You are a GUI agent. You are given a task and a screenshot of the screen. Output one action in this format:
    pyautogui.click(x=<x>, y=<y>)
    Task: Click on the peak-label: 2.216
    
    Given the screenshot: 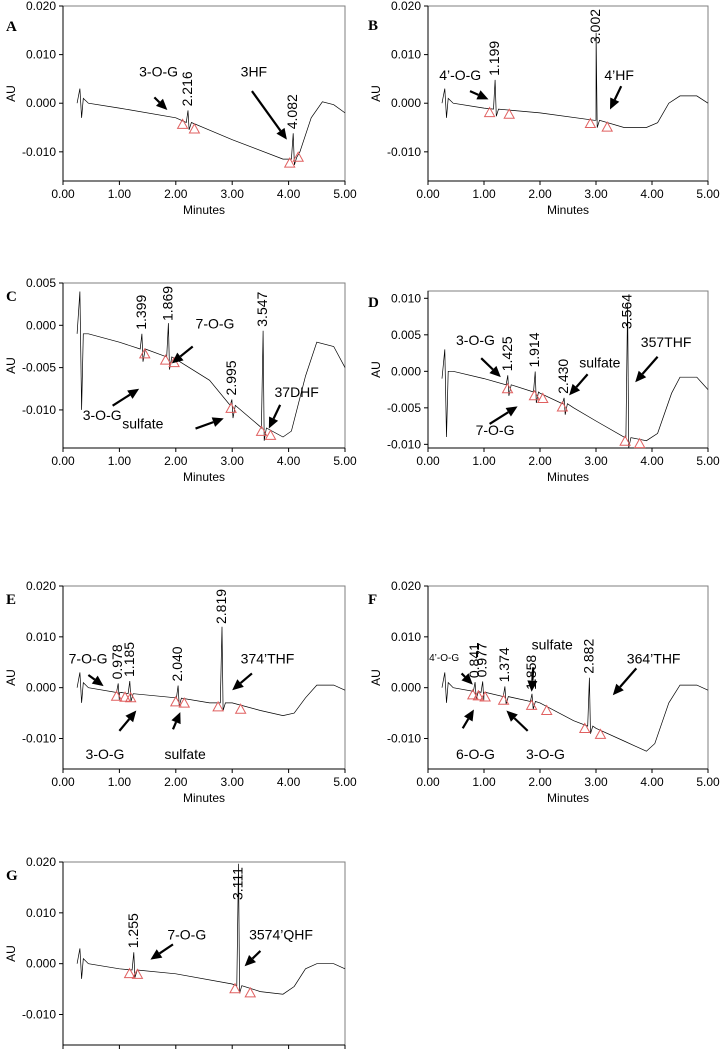 What is the action you would take?
    pyautogui.click(x=187, y=88)
    